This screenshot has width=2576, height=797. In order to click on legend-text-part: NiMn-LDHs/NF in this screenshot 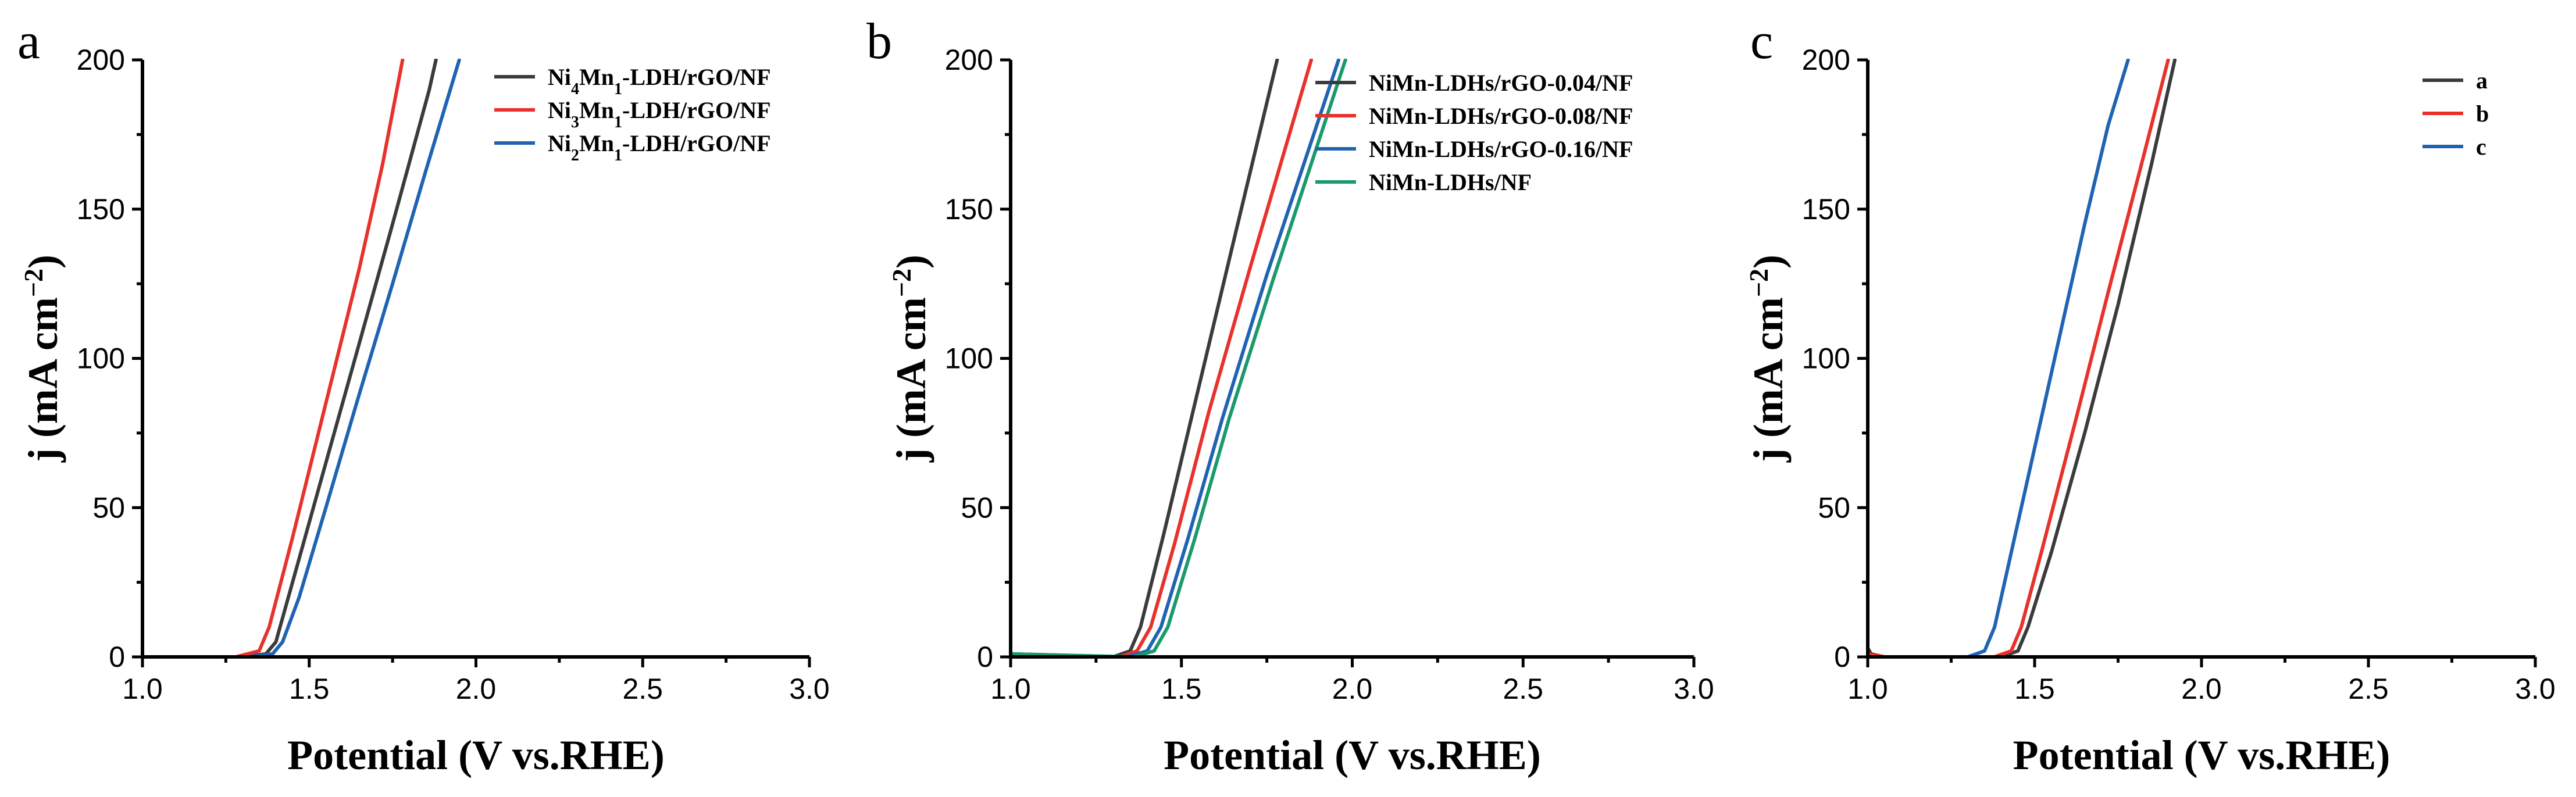, I will do `click(1451, 182)`.